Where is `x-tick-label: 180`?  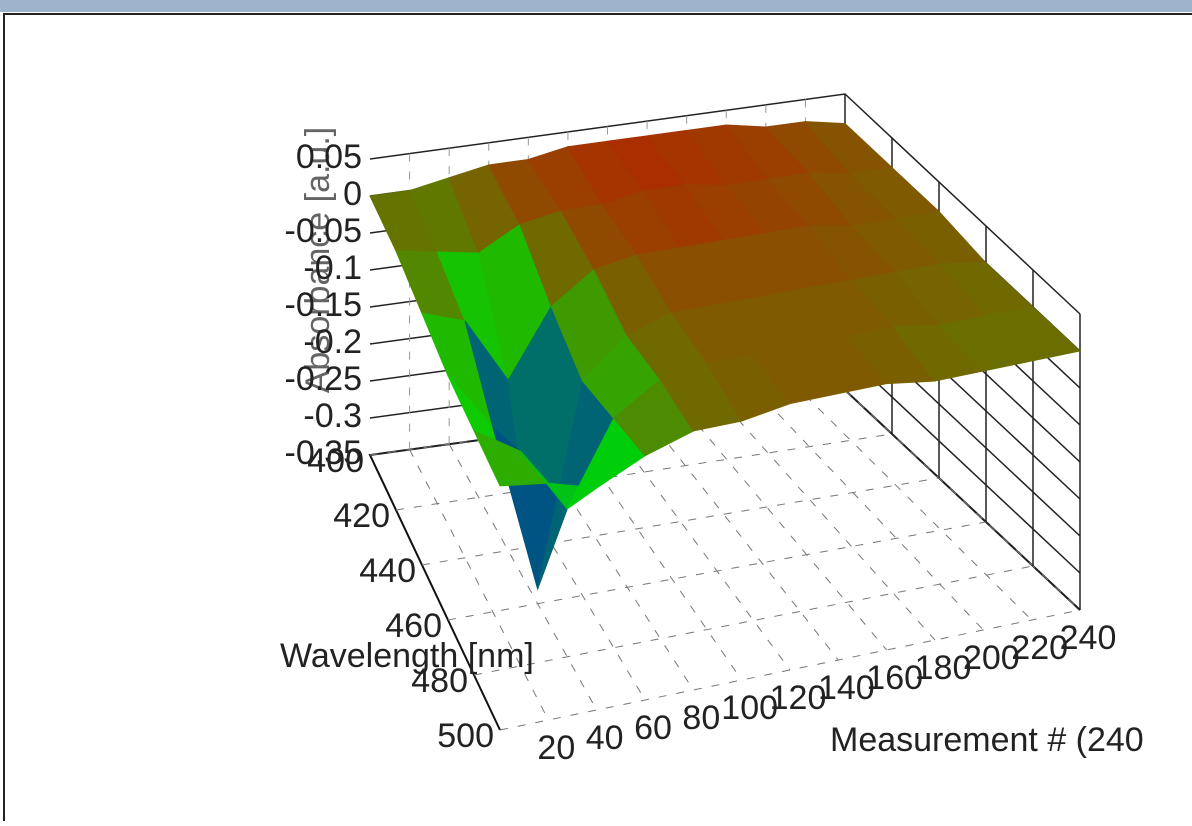
x-tick-label: 180 is located at coordinates (943, 668).